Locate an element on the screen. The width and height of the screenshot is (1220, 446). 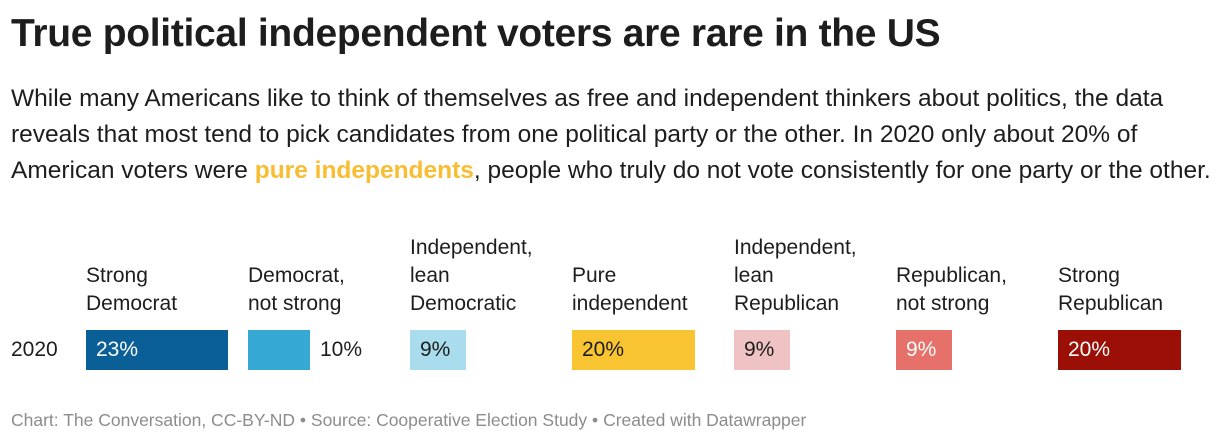
column-label-line: independent is located at coordinates (630, 303).